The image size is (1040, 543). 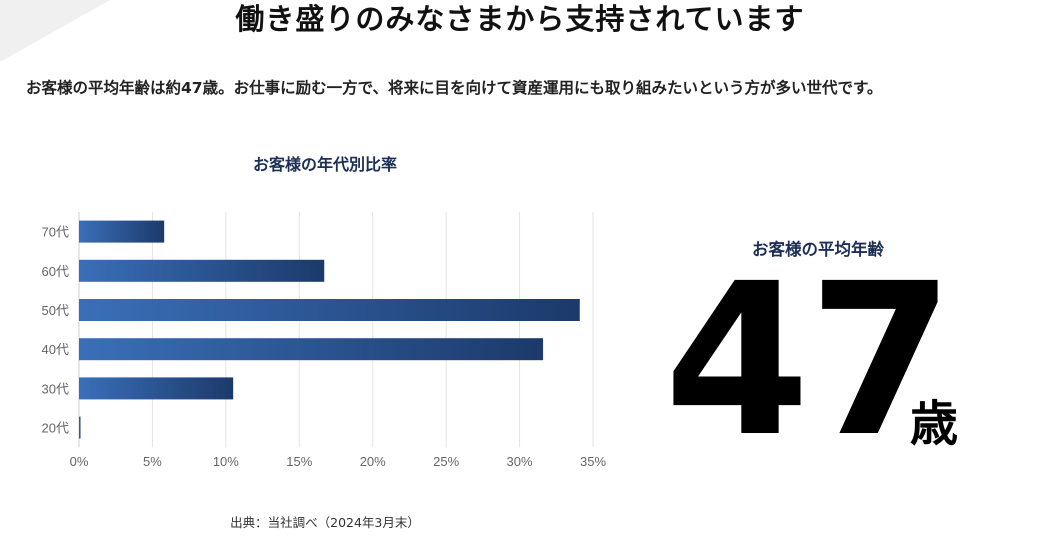 What do you see at coordinates (80, 427) in the screenshot?
I see `bar-20代` at bounding box center [80, 427].